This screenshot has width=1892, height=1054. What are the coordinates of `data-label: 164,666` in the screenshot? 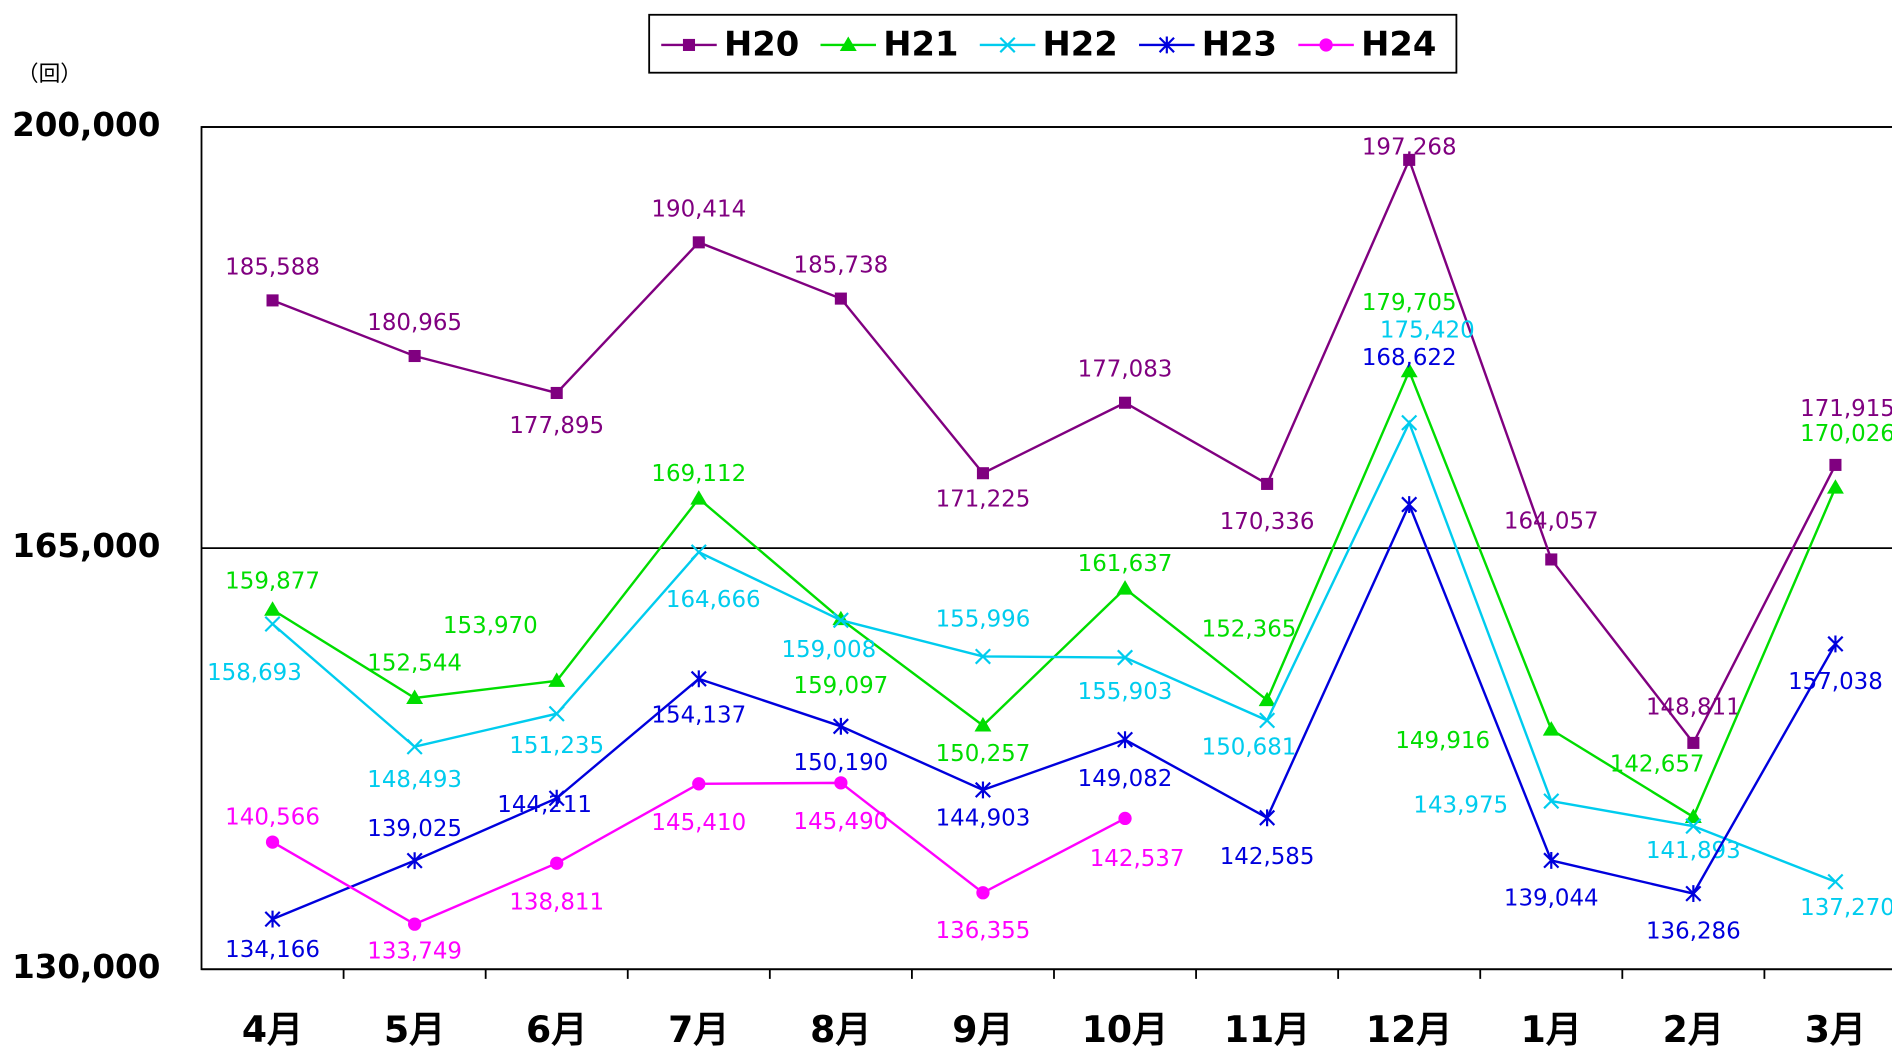 It's located at (713, 600).